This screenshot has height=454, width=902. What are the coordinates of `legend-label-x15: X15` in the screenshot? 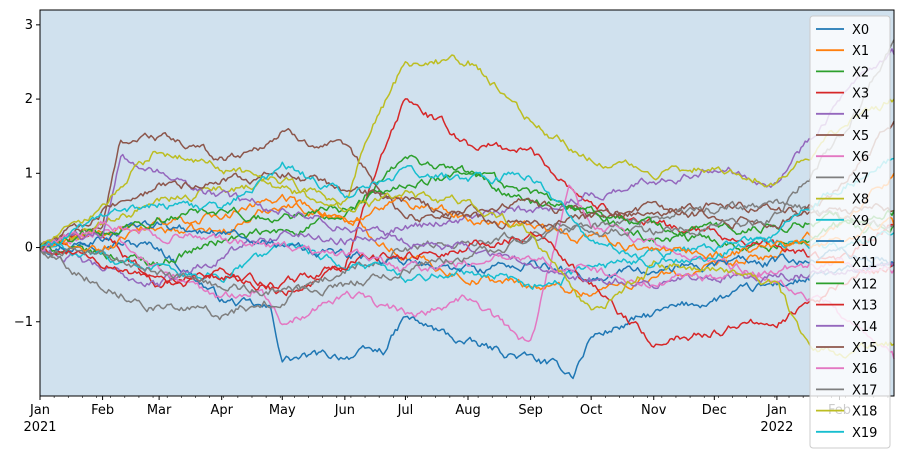 It's located at (864, 348).